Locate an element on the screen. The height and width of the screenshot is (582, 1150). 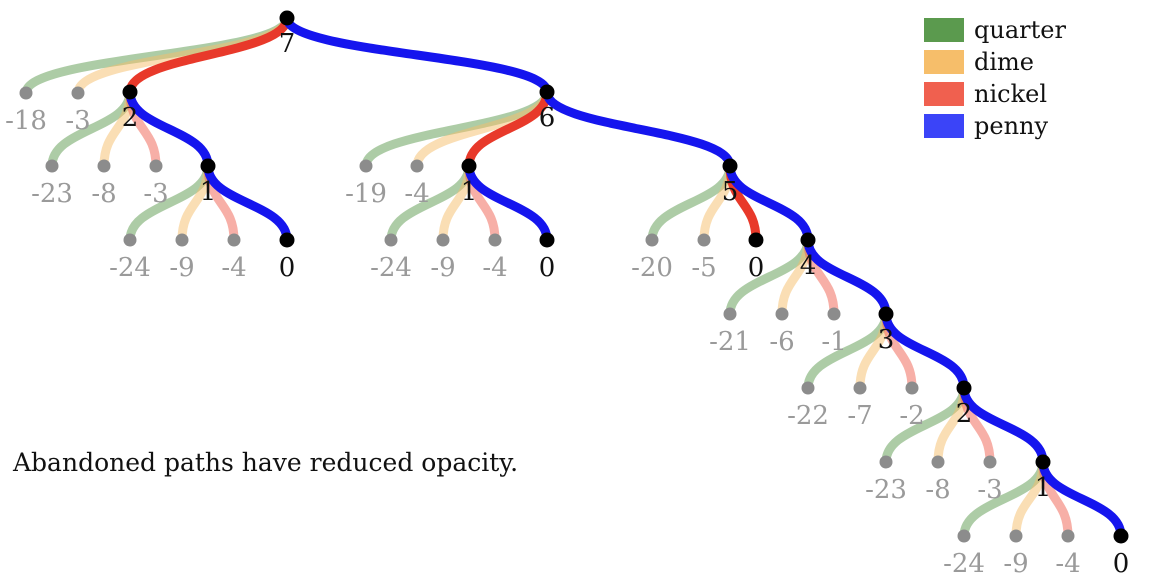
node-label: 7 is located at coordinates (287, 44).